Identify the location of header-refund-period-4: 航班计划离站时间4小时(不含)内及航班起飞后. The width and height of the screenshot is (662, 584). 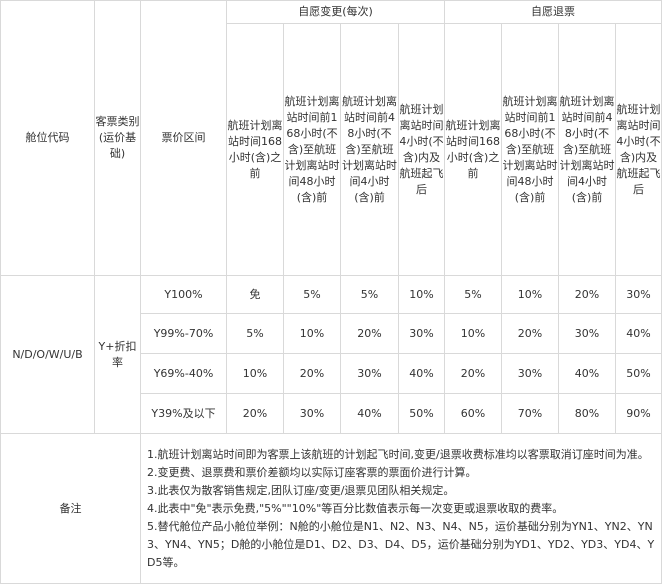
(638, 149).